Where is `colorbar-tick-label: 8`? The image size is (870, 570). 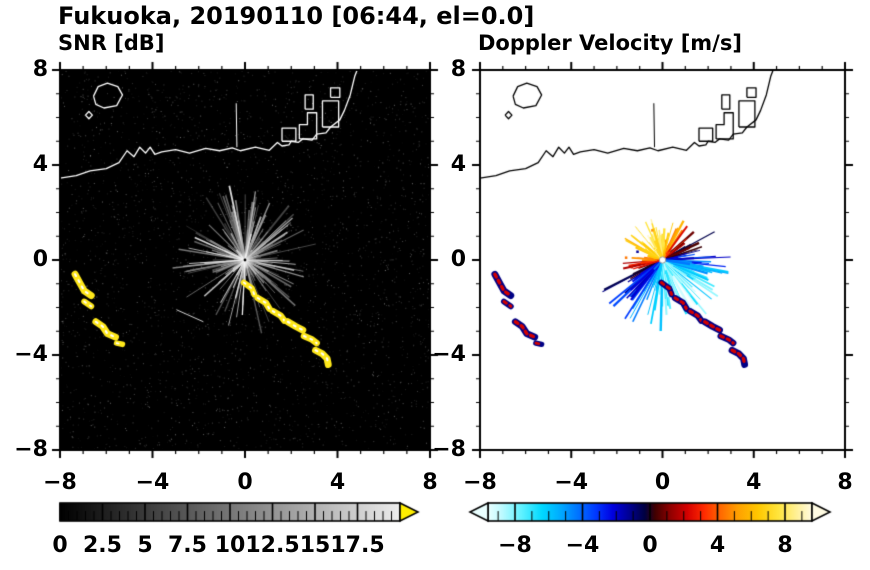 colorbar-tick-label: 8 is located at coordinates (785, 545).